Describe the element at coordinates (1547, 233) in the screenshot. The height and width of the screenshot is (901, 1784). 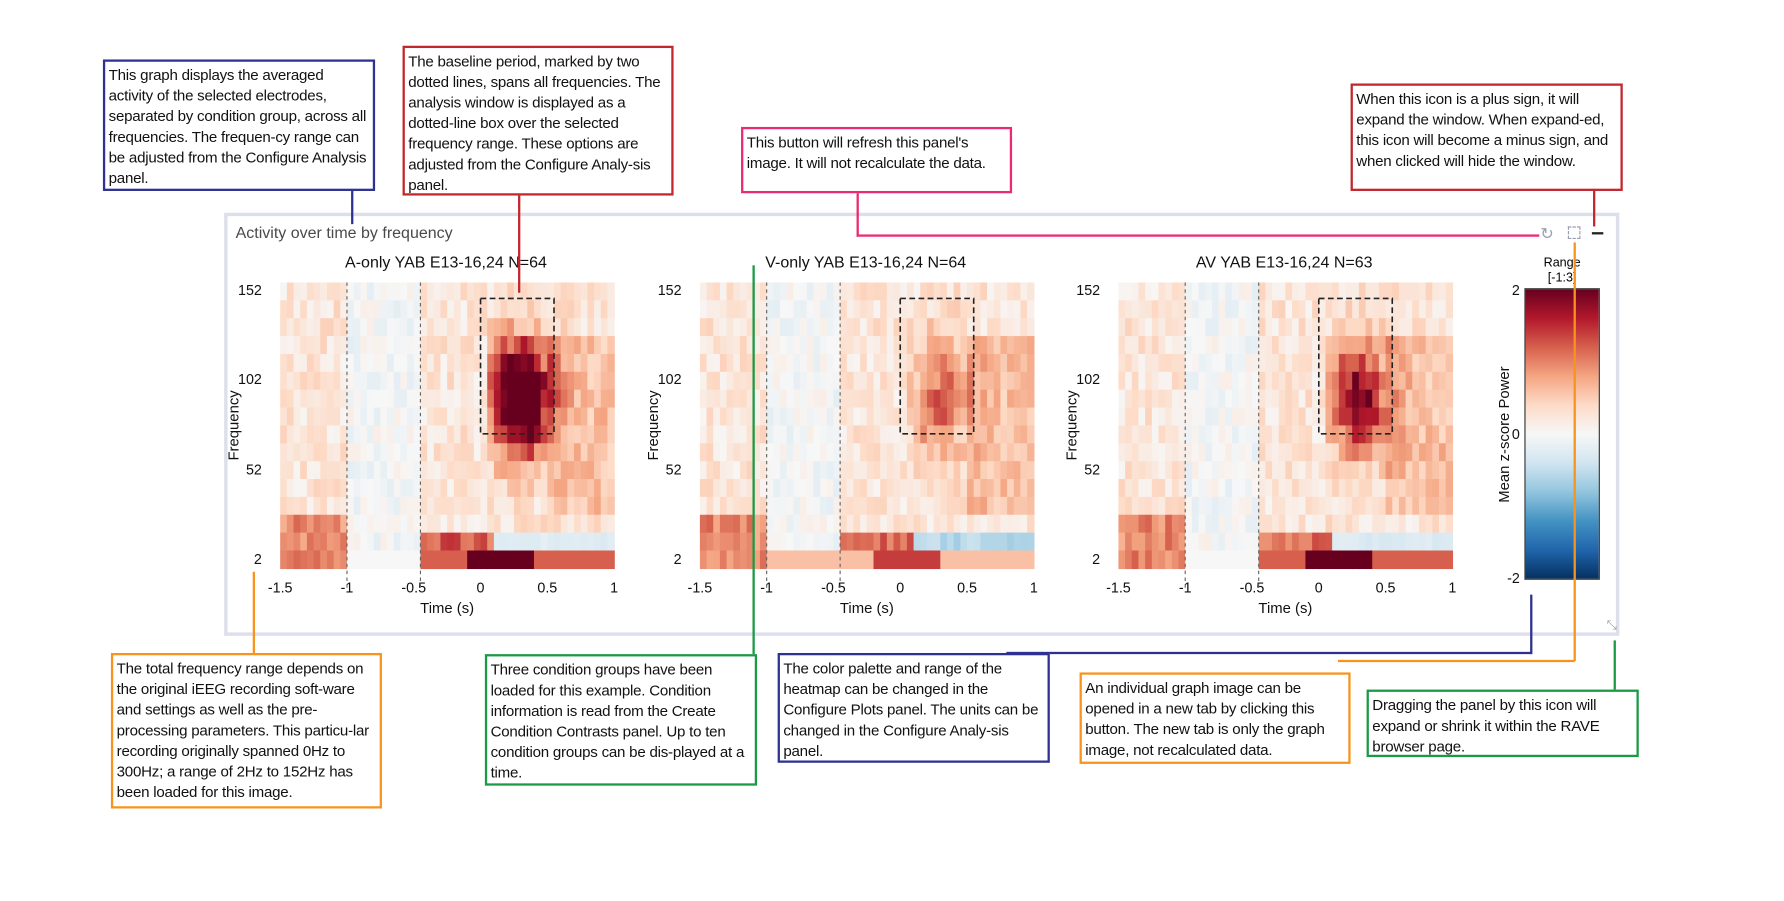
I see `refresh-icon: ↻` at that location.